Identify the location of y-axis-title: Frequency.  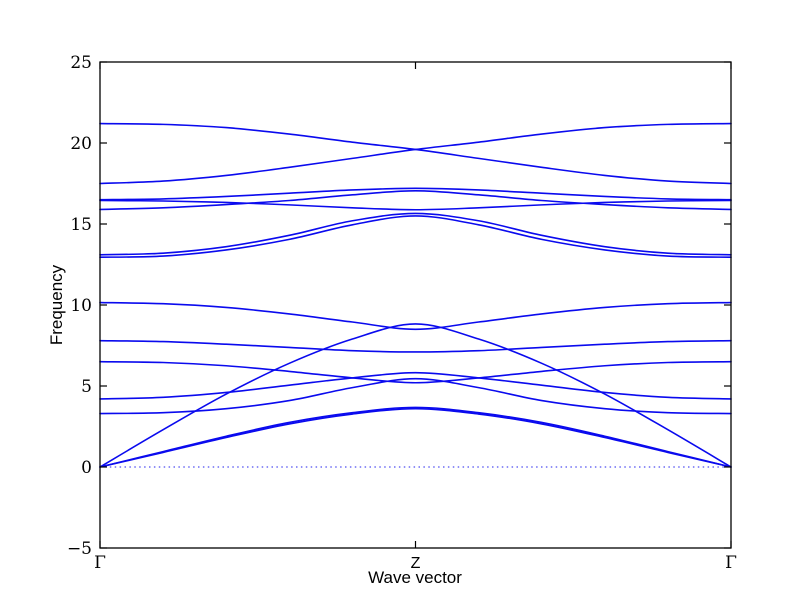
(56, 304).